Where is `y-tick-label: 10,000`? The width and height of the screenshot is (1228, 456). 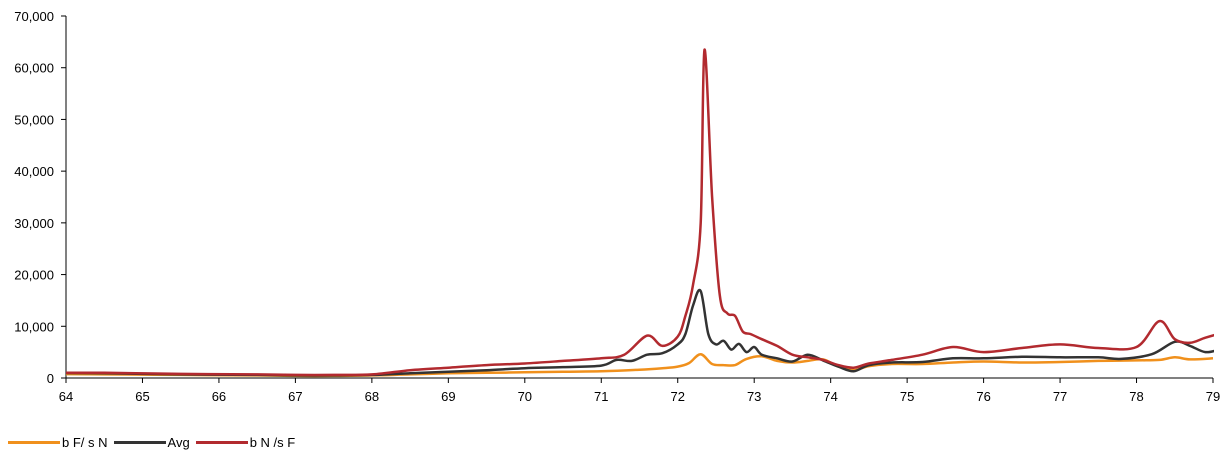
y-tick-label: 10,000 is located at coordinates (34, 326).